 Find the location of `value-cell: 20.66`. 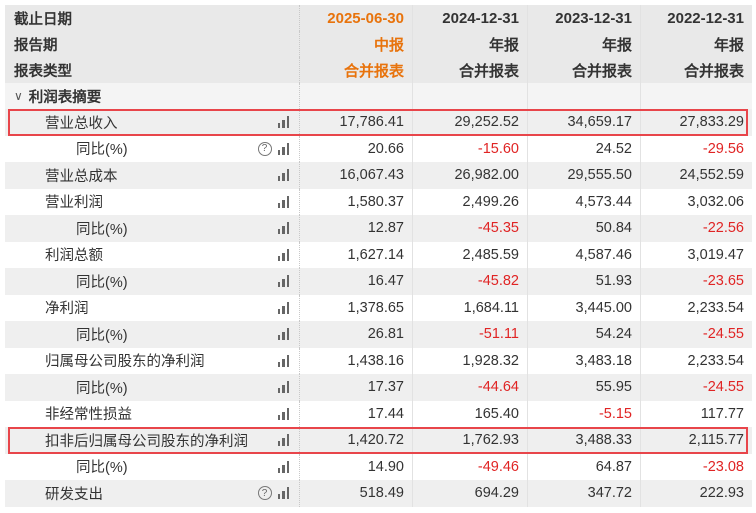

value-cell: 20.66 is located at coordinates (356, 148).